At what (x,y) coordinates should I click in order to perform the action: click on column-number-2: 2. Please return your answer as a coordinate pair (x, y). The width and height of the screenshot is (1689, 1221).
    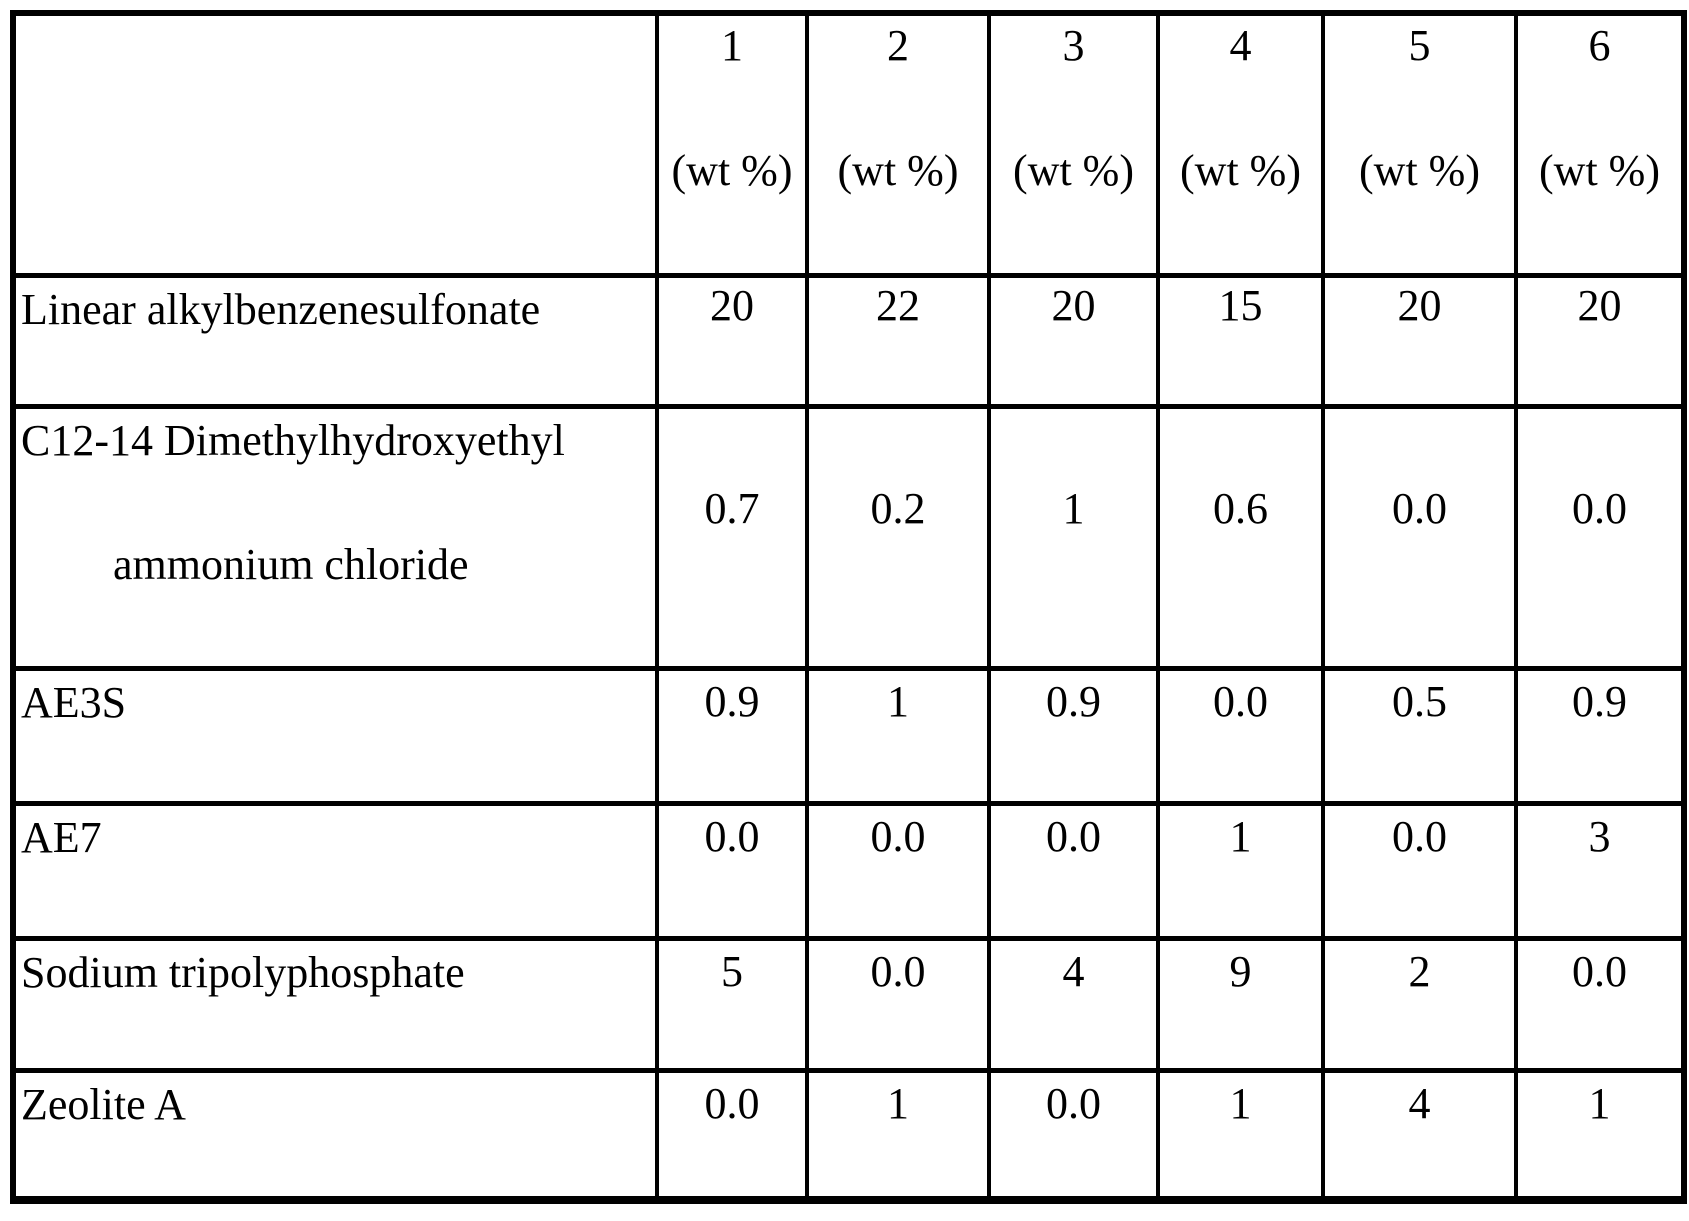
    Looking at the image, I should click on (898, 45).